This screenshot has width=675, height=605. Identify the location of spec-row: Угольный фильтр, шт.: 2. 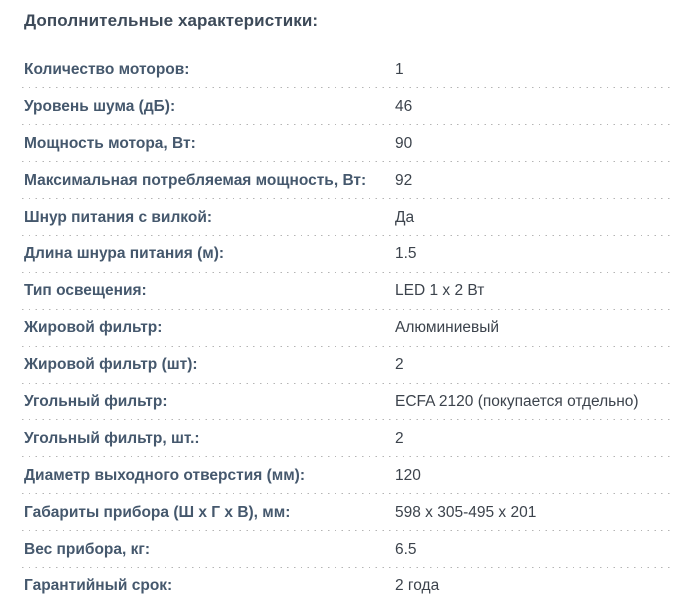
(348, 439).